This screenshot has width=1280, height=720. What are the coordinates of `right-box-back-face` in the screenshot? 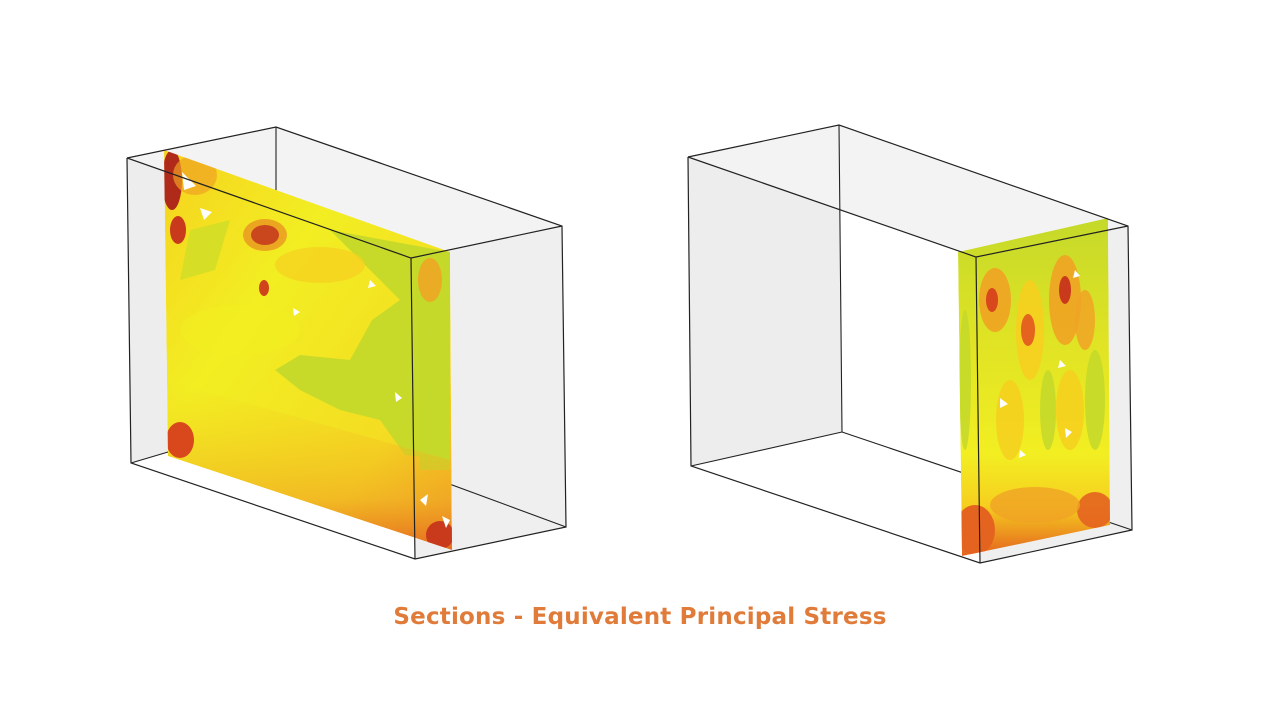 It's located at (765, 295).